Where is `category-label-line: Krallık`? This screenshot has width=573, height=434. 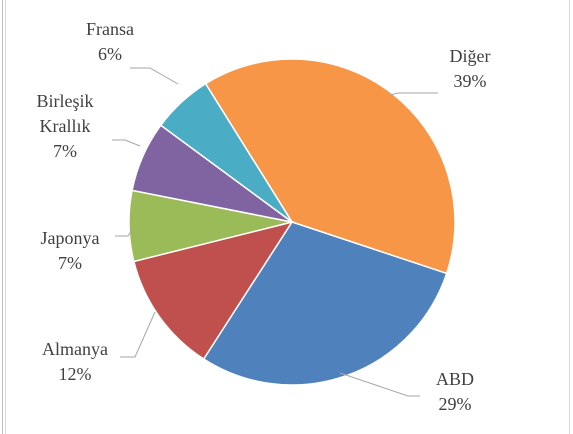
category-label-line: Krallık is located at coordinates (65, 126).